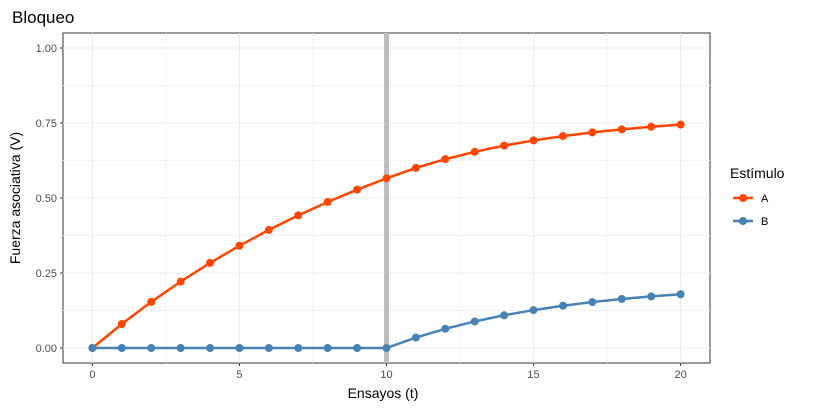 This screenshot has width=814, height=408. Describe the element at coordinates (764, 222) in the screenshot. I see `legend-label-B: B` at that location.